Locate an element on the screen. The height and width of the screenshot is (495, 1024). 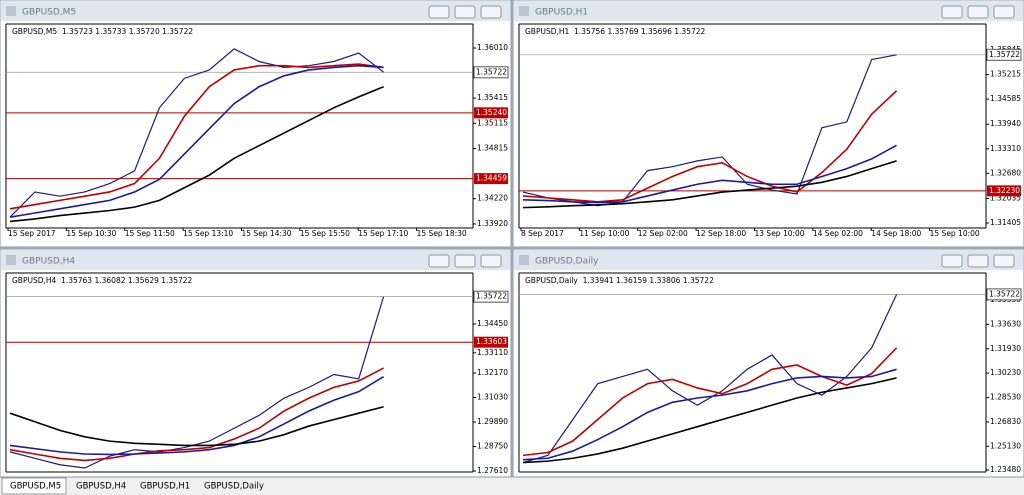
y-tick-label: 1.30230 is located at coordinates (1005, 372).